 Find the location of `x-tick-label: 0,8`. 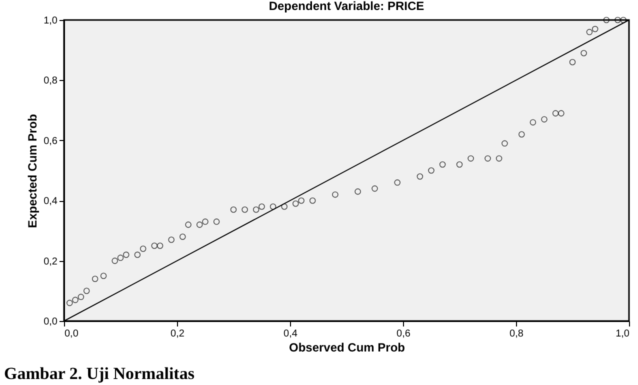

x-tick-label: 0,8 is located at coordinates (517, 334).